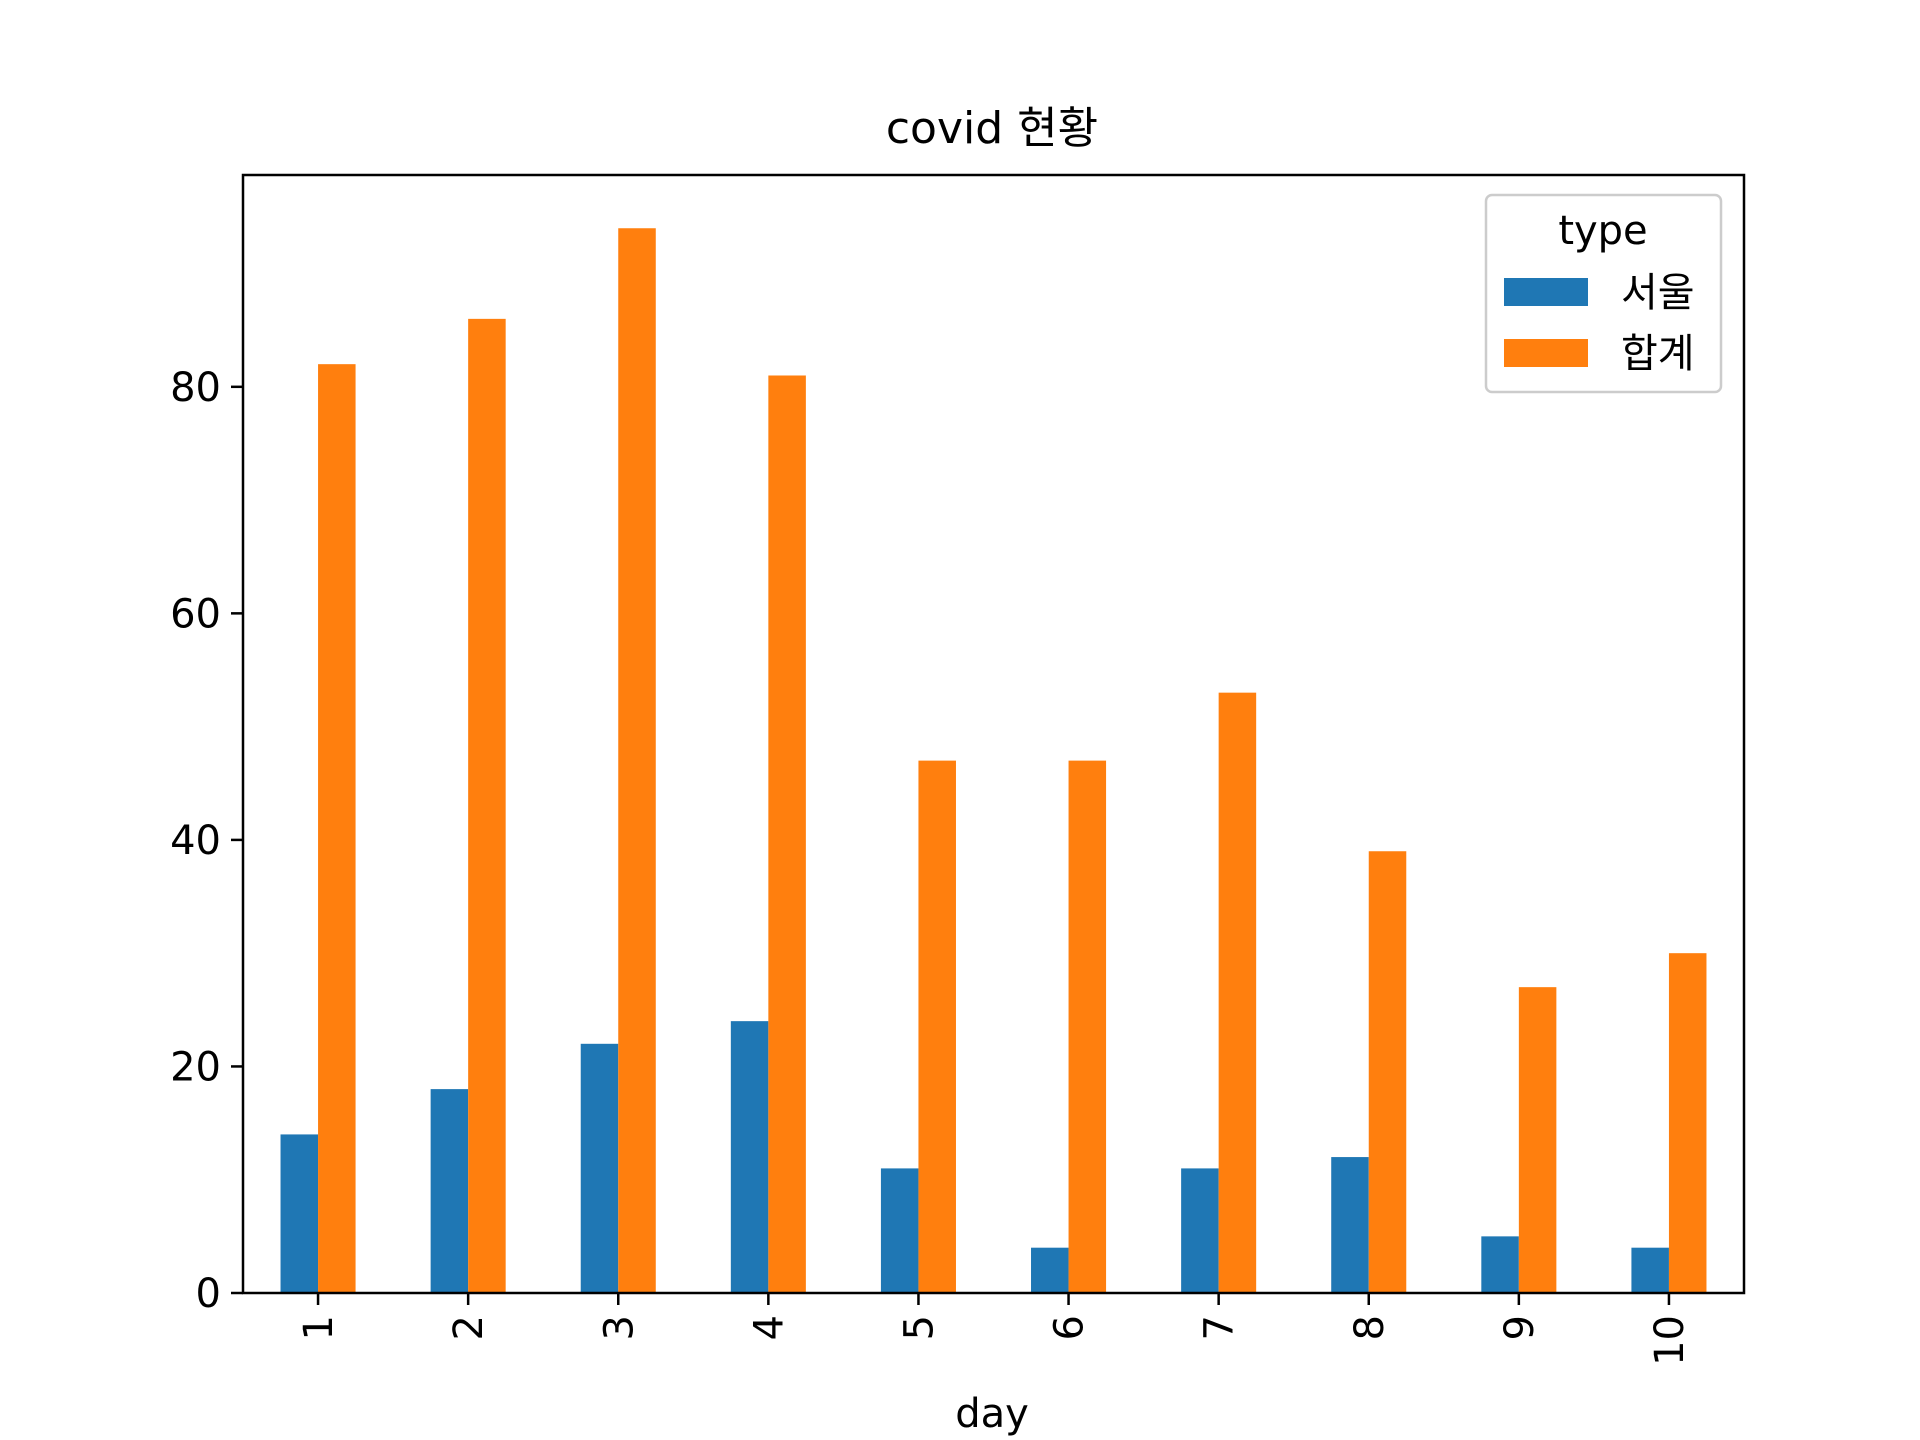 Image resolution: width=1920 pixels, height=1440 pixels. What do you see at coordinates (195, 1067) in the screenshot?
I see `y-tick-label: 20` at bounding box center [195, 1067].